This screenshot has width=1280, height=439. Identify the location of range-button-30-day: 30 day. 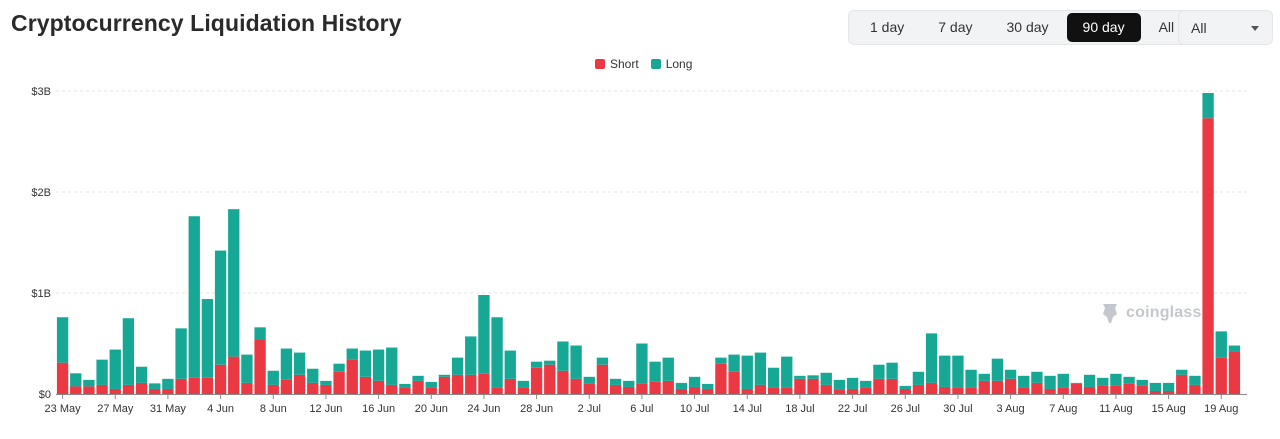
(1027, 27).